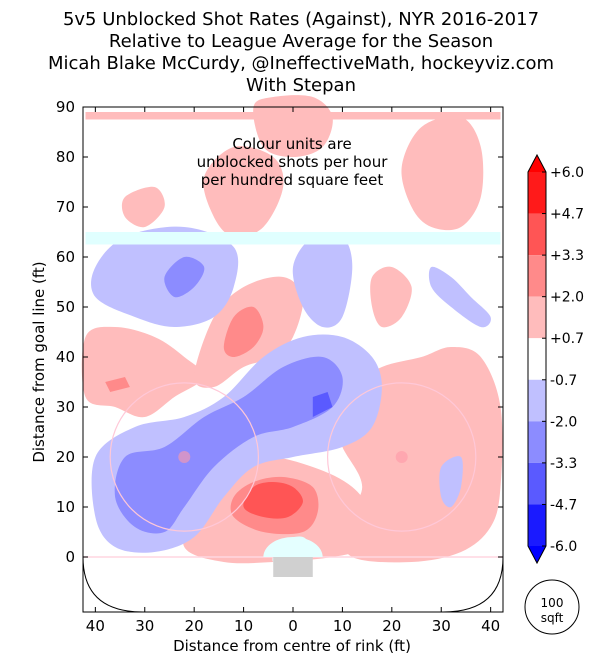 The height and width of the screenshot is (663, 602). Describe the element at coordinates (39, 361) in the screenshot. I see `y-axis-label: Distance from goal line (ft)` at that location.